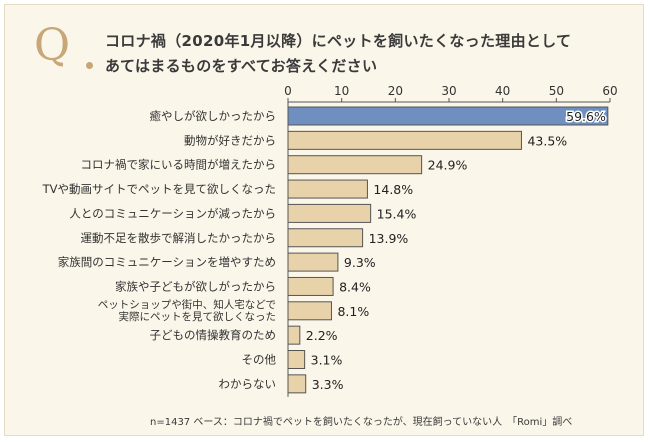  What do you see at coordinates (341, 91) in the screenshot?
I see `x-tick-label: 10` at bounding box center [341, 91].